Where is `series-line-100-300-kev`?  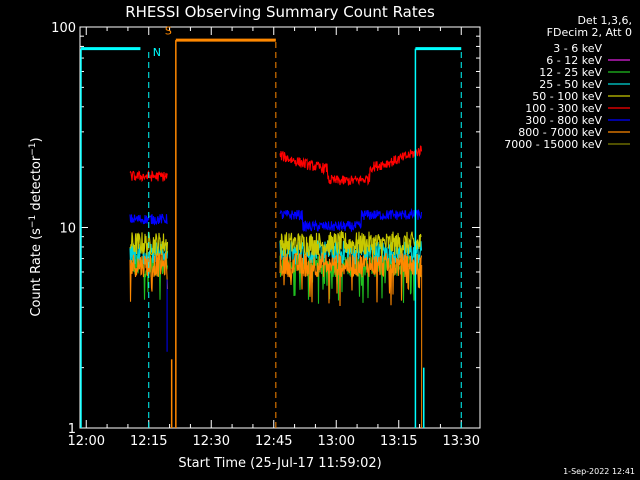 series-line-100-300-kev is located at coordinates (351, 165).